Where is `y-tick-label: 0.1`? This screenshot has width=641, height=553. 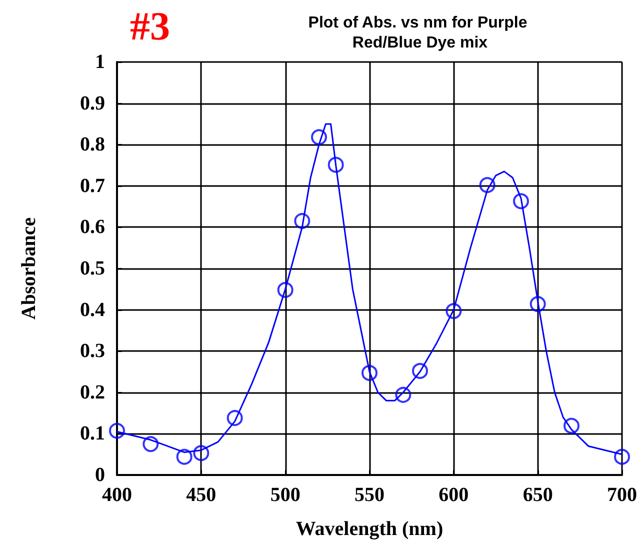
y-tick-label: 0.1 is located at coordinates (92, 433).